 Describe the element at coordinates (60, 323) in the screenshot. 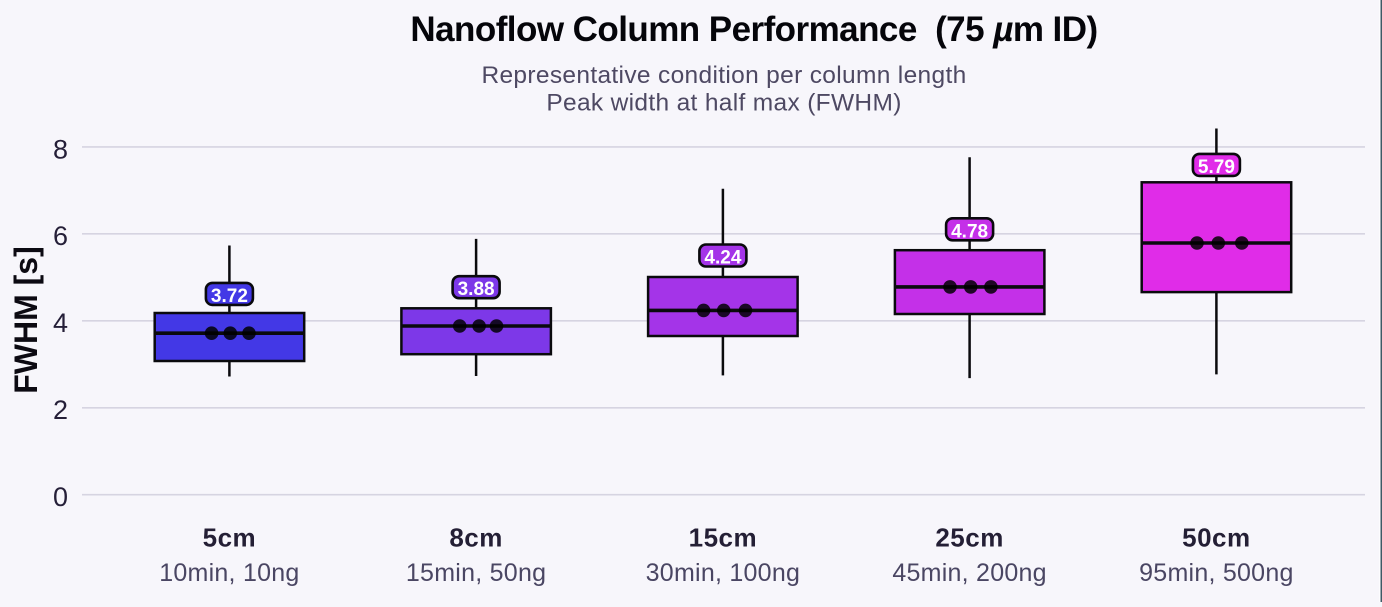

I see `svg-text: 4` at that location.